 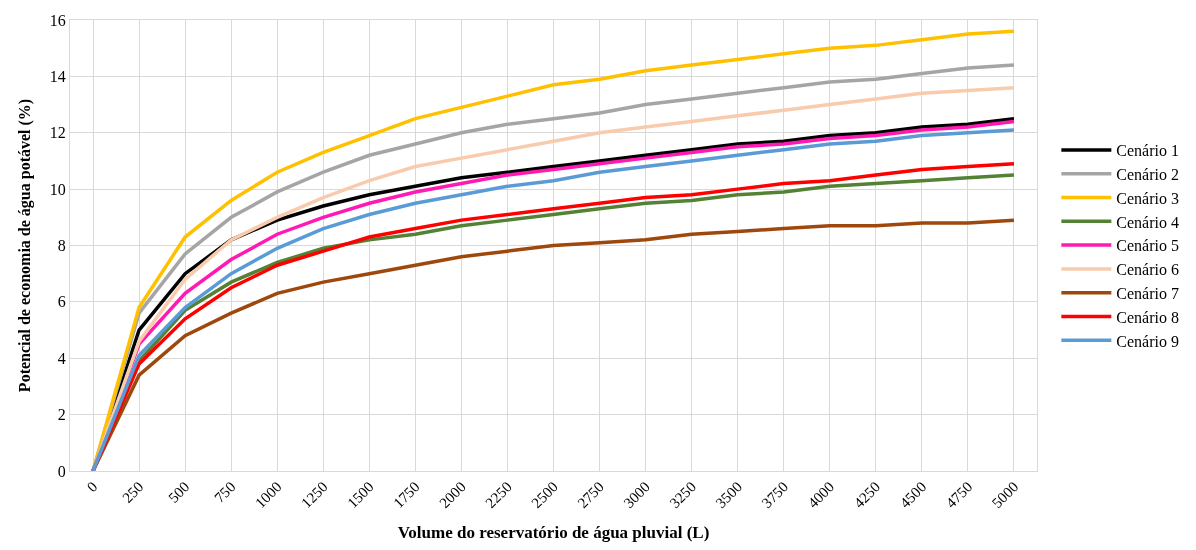 I want to click on x-axis-title: Volume do reservatório de água pluvial (L), so click(x=553, y=532).